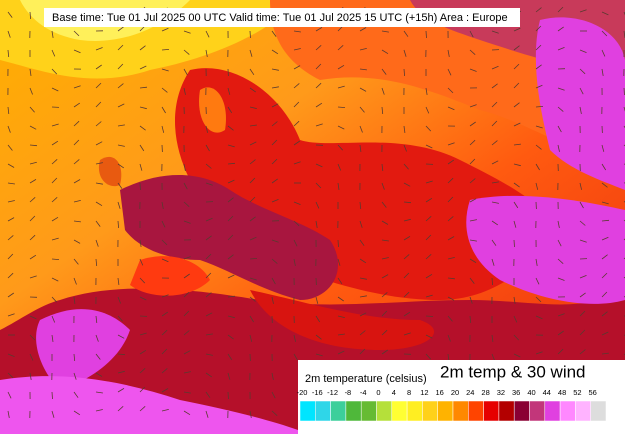  Describe the element at coordinates (378, 392) in the screenshot. I see `colorbar-label: 0` at that location.